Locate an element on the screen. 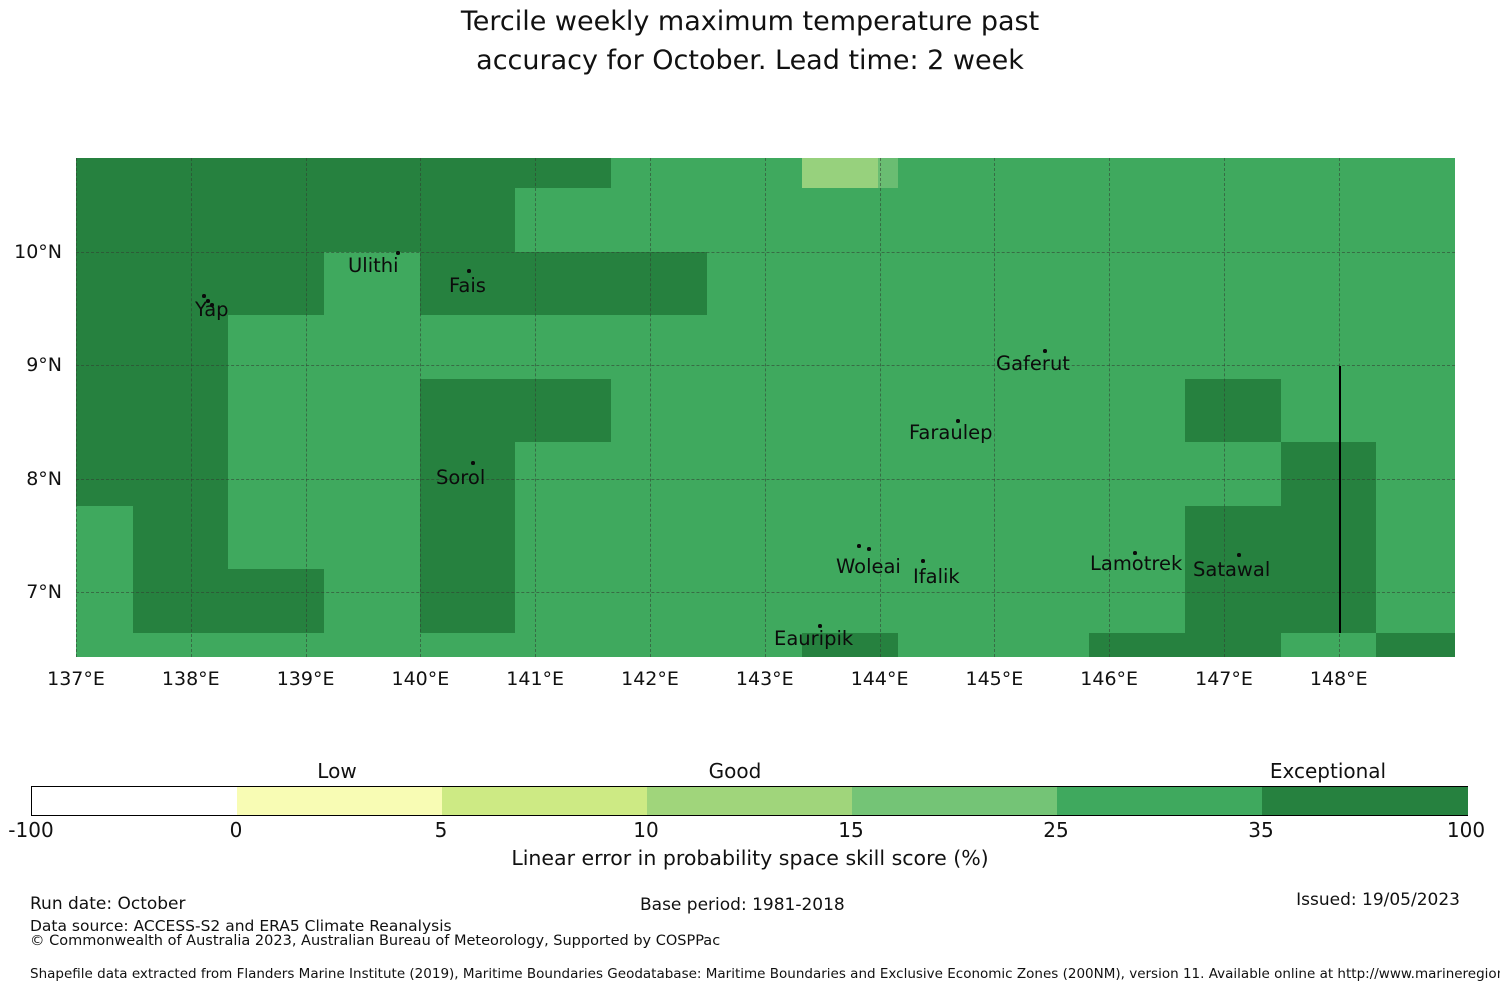 This screenshot has width=1500, height=990. colorbar-tick-label: 100 is located at coordinates (1466, 830).